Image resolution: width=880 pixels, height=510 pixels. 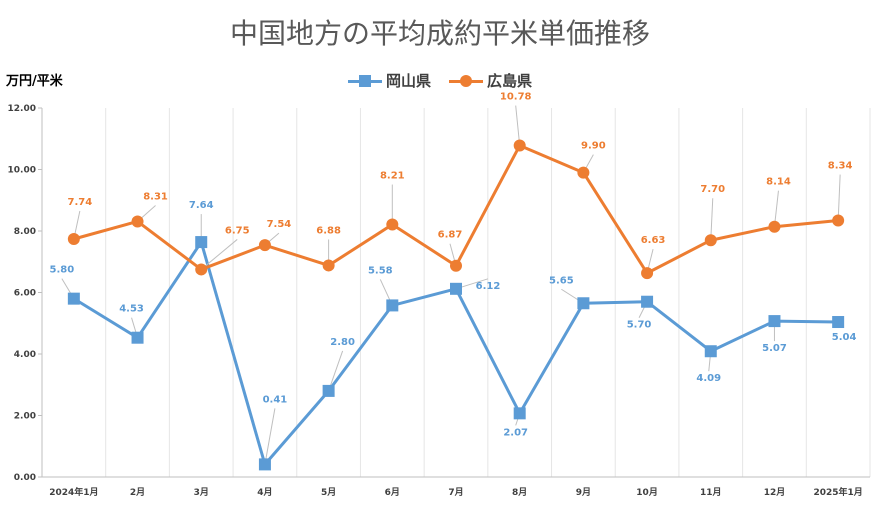 What do you see at coordinates (342, 342) in the screenshot?
I see `data-label: 2.80` at bounding box center [342, 342].